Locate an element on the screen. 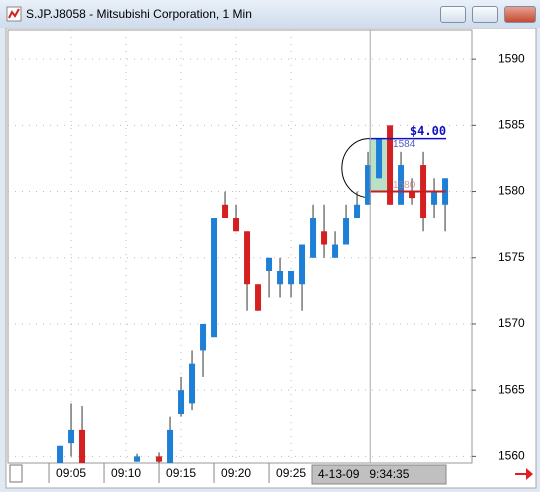 The height and width of the screenshot is (492, 540). y-tick-label: 1590 is located at coordinates (511, 58).